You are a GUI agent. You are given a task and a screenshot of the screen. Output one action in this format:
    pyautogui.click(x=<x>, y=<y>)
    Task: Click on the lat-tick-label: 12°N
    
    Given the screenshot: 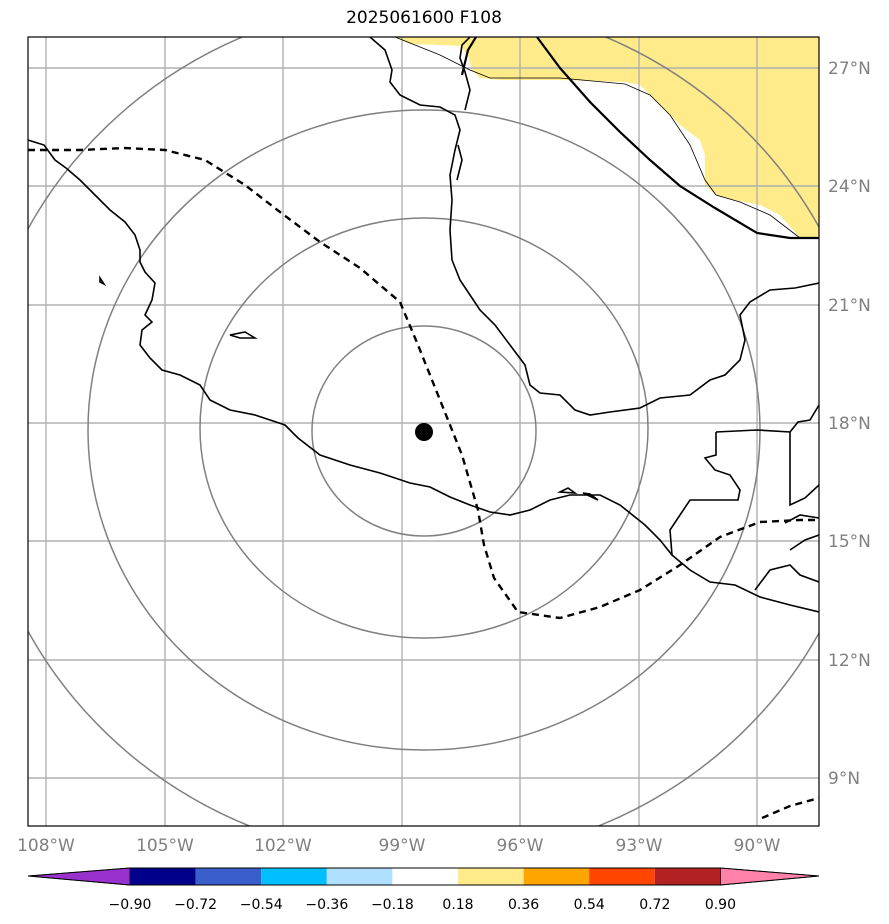 What is the action you would take?
    pyautogui.click(x=849, y=661)
    